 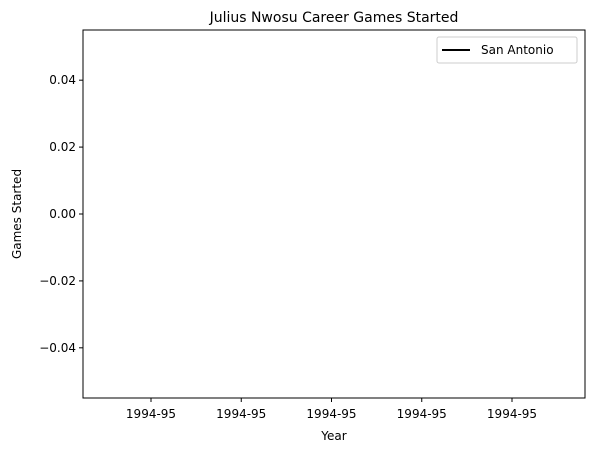 I want to click on legend: San Antonio, so click(x=507, y=50).